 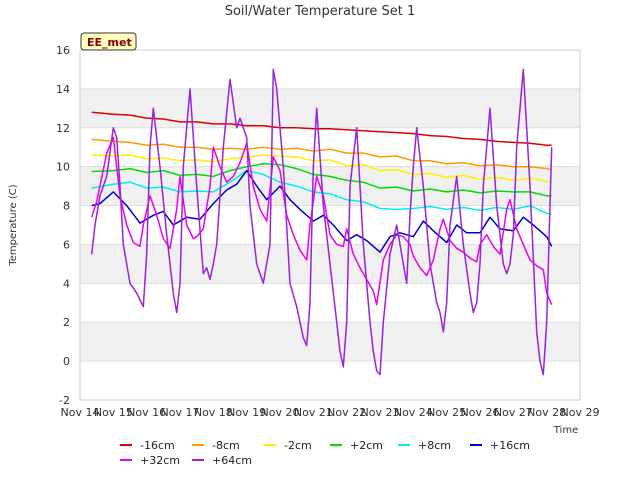 I want to click on legend-item: +64cm, so click(x=222, y=460).